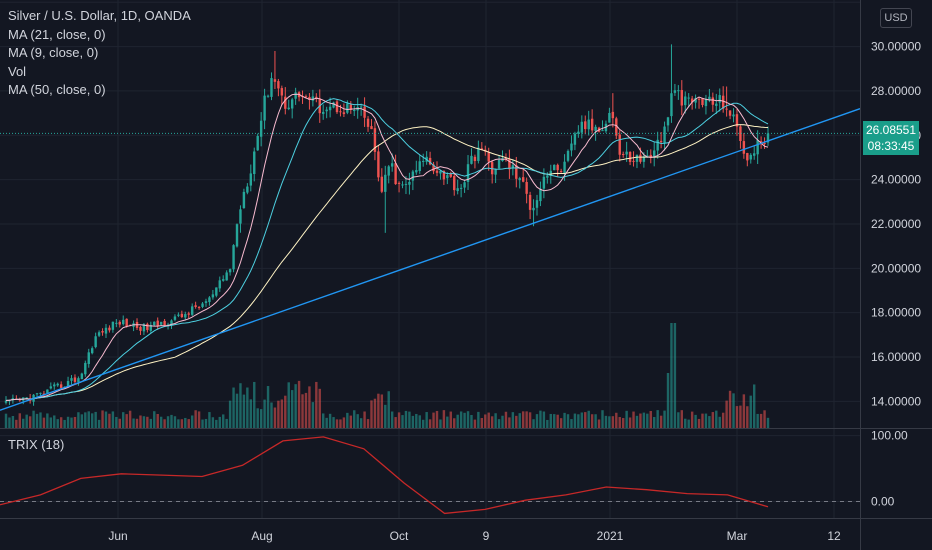 The width and height of the screenshot is (932, 550). I want to click on symbol-title: Silver / U.S. Dollar, 1D, OANDA, so click(99, 15).